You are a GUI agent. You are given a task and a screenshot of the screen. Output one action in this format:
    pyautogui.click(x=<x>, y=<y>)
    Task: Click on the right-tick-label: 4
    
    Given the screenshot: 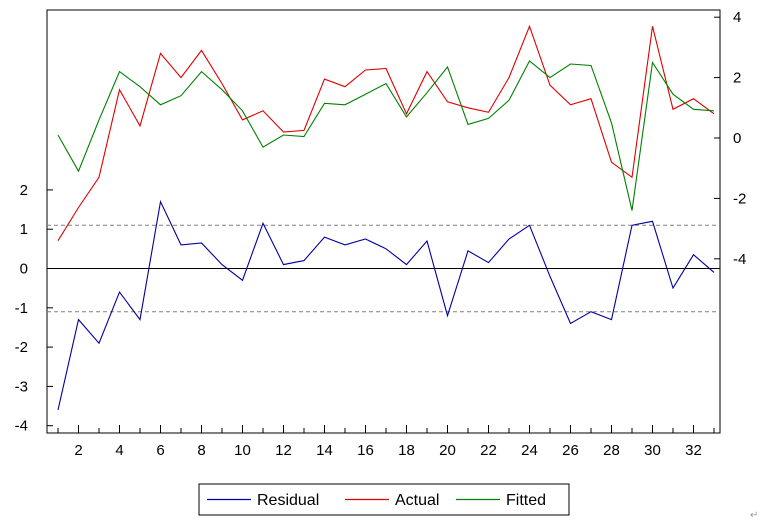 What is the action you would take?
    pyautogui.click(x=737, y=17)
    